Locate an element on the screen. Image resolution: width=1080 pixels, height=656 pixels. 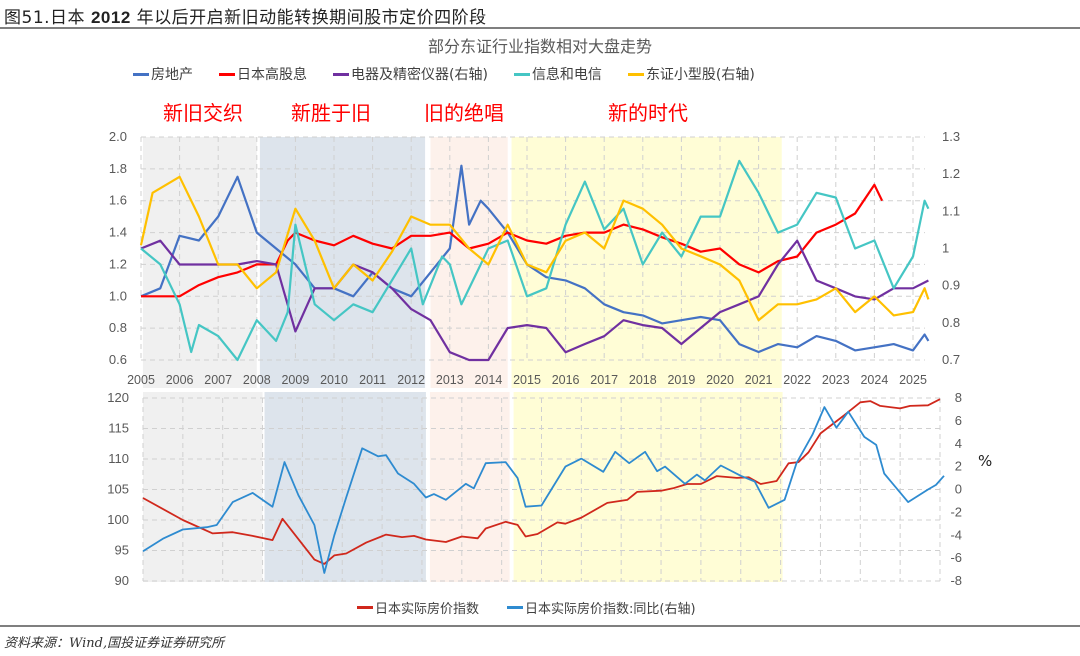
y-left-tick-label: 105 is located at coordinates (118, 489).